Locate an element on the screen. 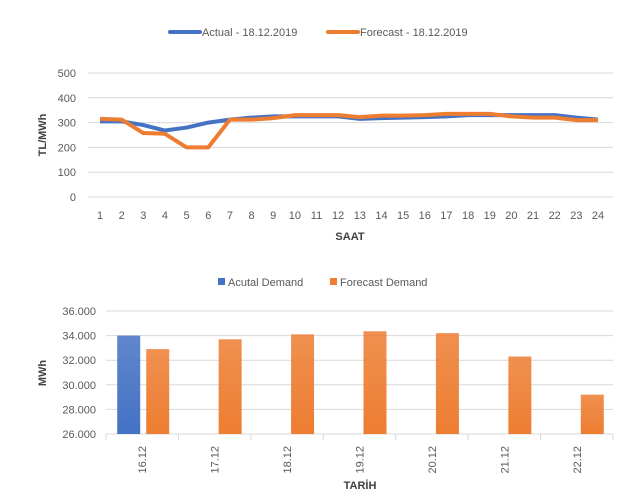  y-tick-label: 300 is located at coordinates (67, 124).